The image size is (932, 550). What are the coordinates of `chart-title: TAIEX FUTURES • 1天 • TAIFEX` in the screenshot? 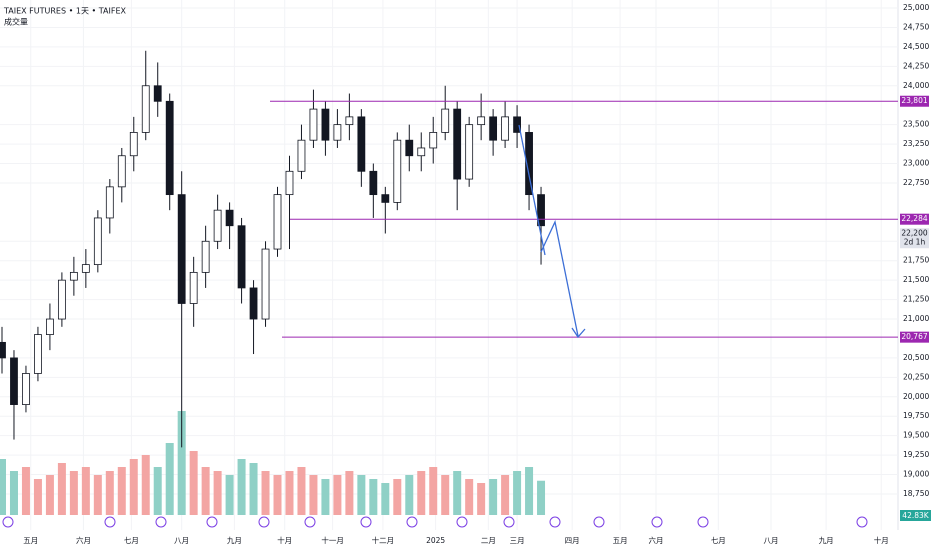 It's located at (65, 11).